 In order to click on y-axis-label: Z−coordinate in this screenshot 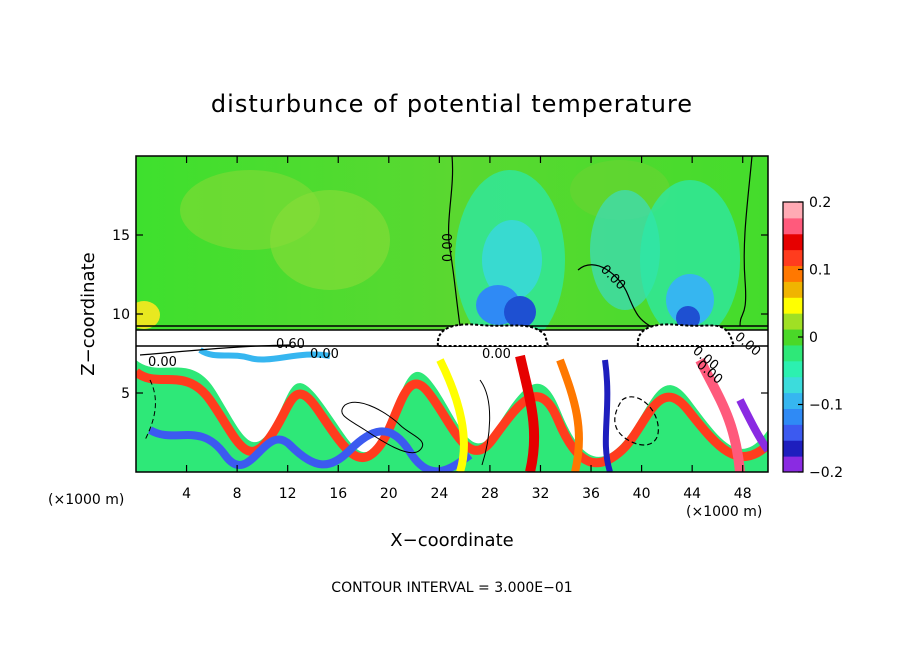, I will do `click(88, 313)`.